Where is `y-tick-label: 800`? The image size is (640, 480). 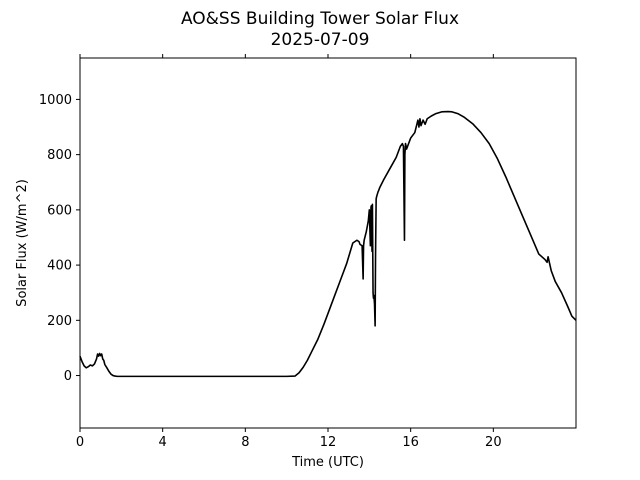
y-tick-label: 800 is located at coordinates (59, 155).